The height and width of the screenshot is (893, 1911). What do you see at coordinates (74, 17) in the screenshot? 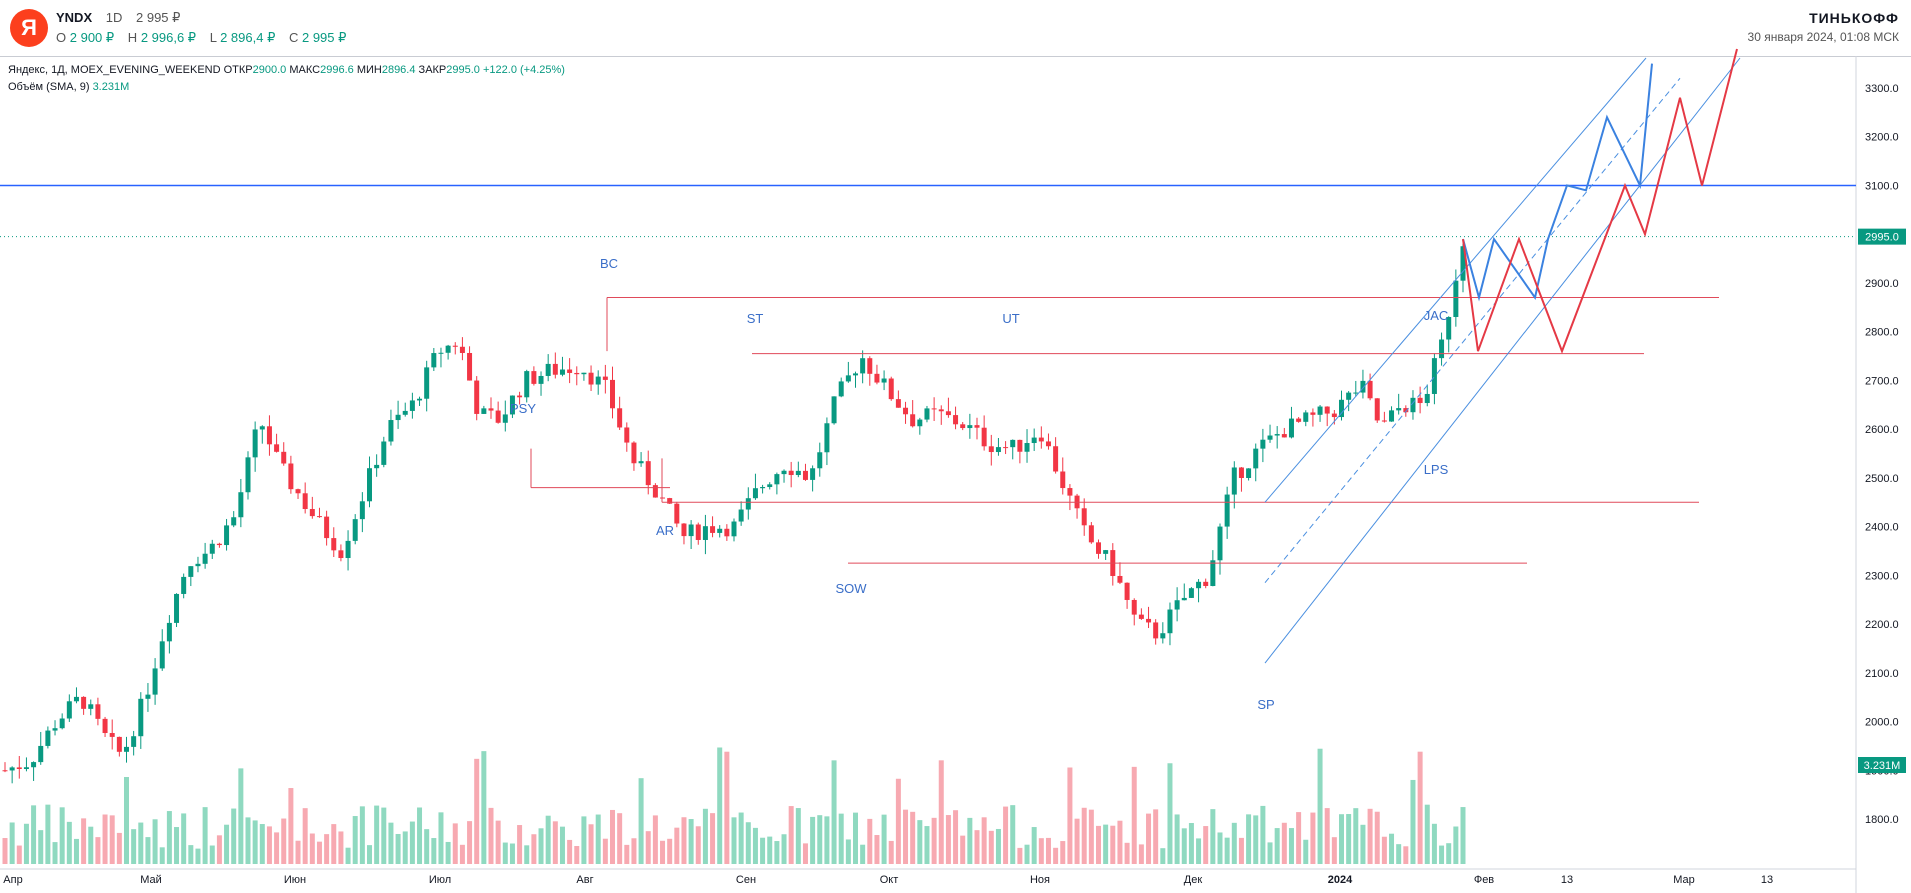
I see `symbol-name: YNDX` at bounding box center [74, 17].